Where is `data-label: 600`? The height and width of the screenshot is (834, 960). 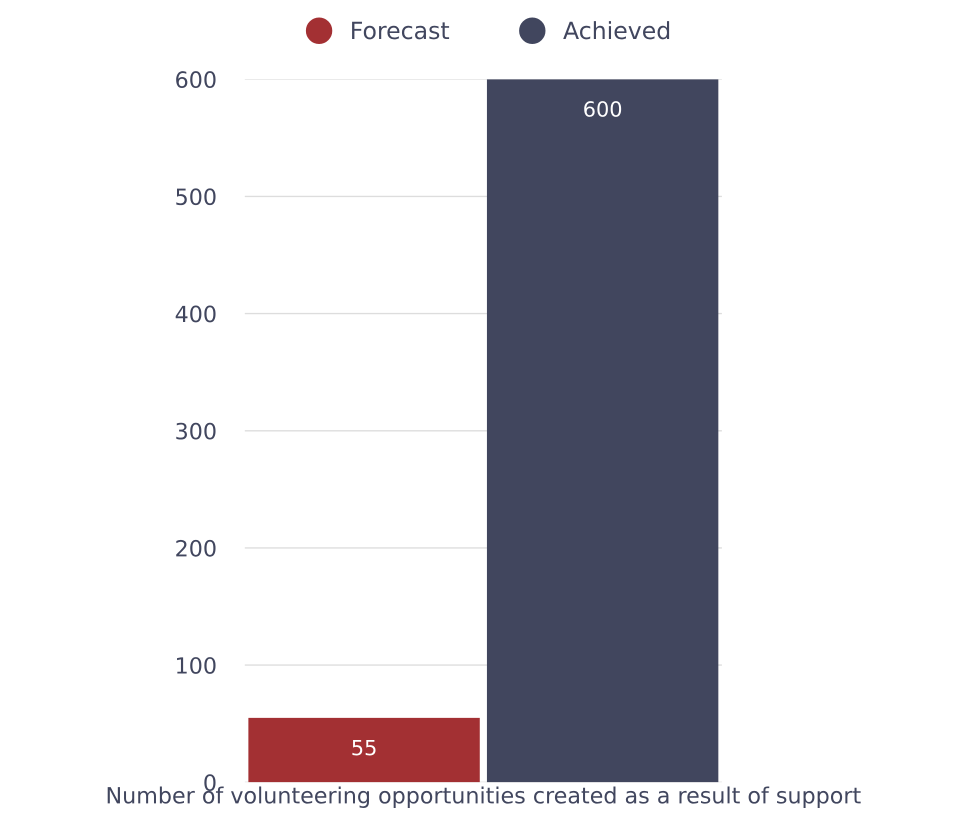
data-label: 600 is located at coordinates (603, 109).